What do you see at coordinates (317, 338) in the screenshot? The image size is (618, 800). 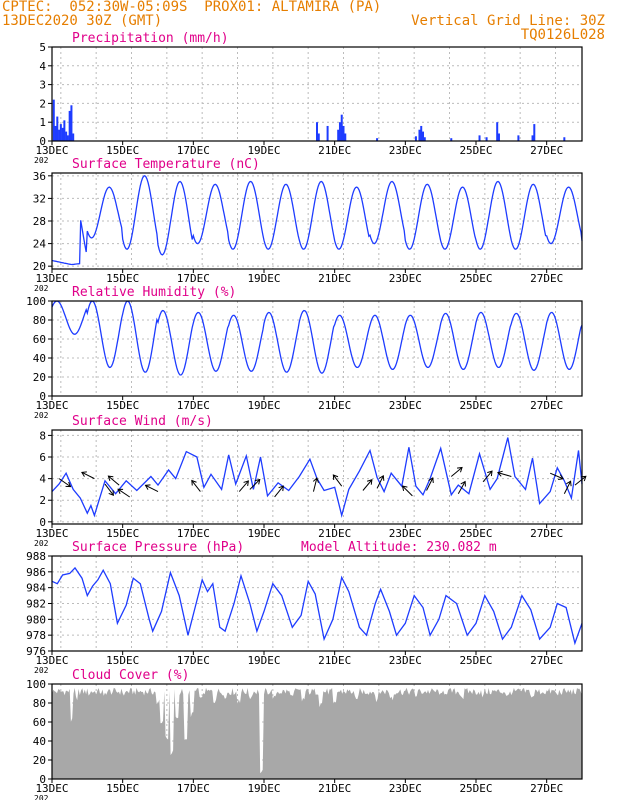 I see `rh-series-line` at bounding box center [317, 338].